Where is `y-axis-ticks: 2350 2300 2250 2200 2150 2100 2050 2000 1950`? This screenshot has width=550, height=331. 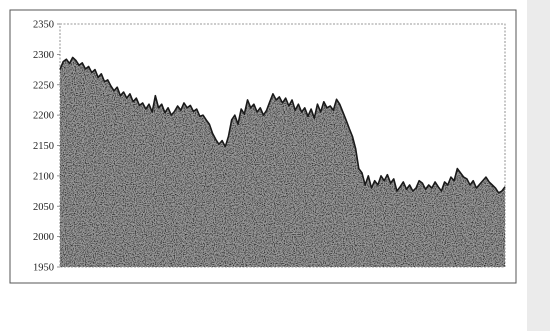
y-axis-ticks: 2350 2300 2250 2200 2150 2100 2050 2000 1950 is located at coordinates (46, 147).